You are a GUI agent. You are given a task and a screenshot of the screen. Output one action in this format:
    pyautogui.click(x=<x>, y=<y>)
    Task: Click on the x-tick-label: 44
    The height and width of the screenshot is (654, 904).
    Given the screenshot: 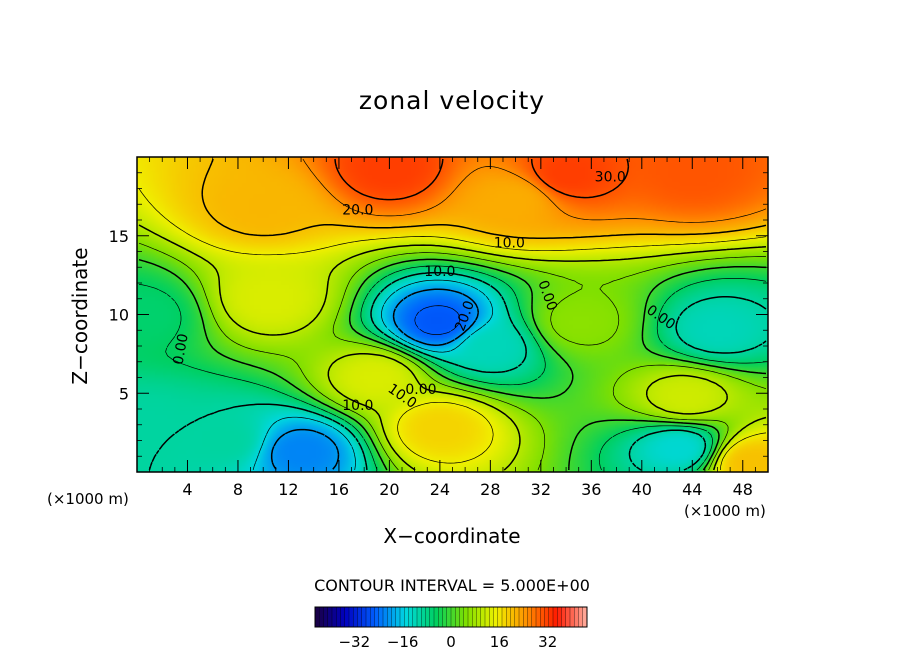 What is the action you would take?
    pyautogui.click(x=692, y=489)
    